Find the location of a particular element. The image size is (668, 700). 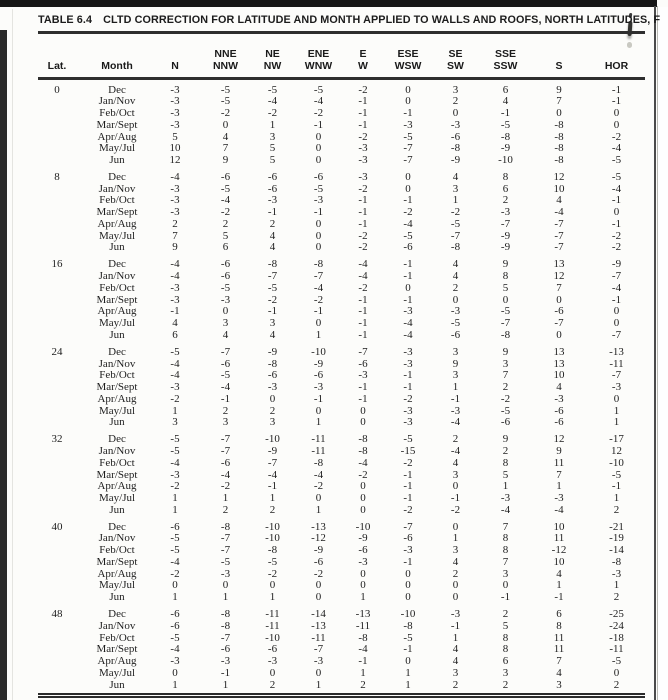

value-cell-ene-wnw: -12 is located at coordinates (318, 538).